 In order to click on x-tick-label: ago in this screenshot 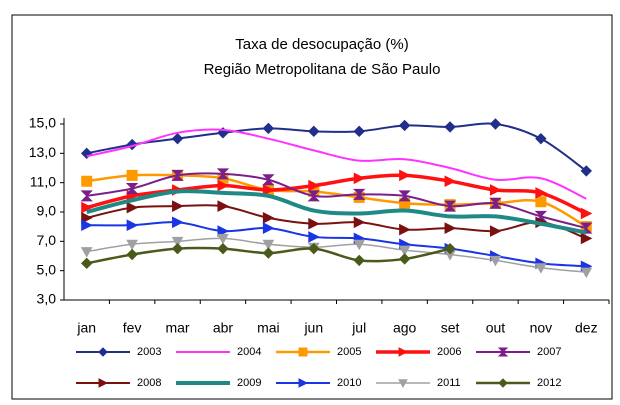, I will do `click(405, 328)`.